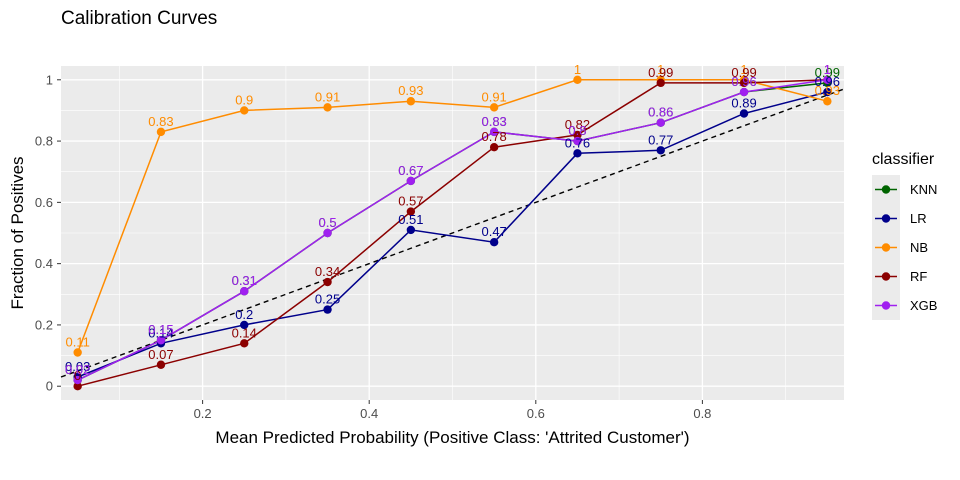 The width and height of the screenshot is (960, 480). Describe the element at coordinates (743, 102) in the screenshot. I see `data-label-lr: 0.89` at that location.